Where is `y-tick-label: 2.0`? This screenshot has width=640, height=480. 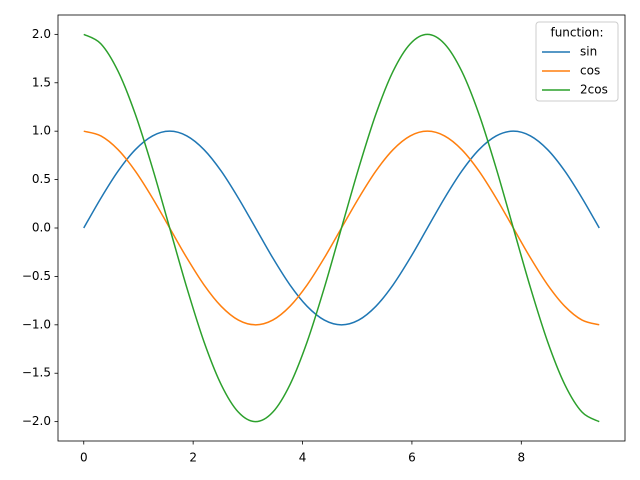
y-tick-label: 2.0 is located at coordinates (41, 34).